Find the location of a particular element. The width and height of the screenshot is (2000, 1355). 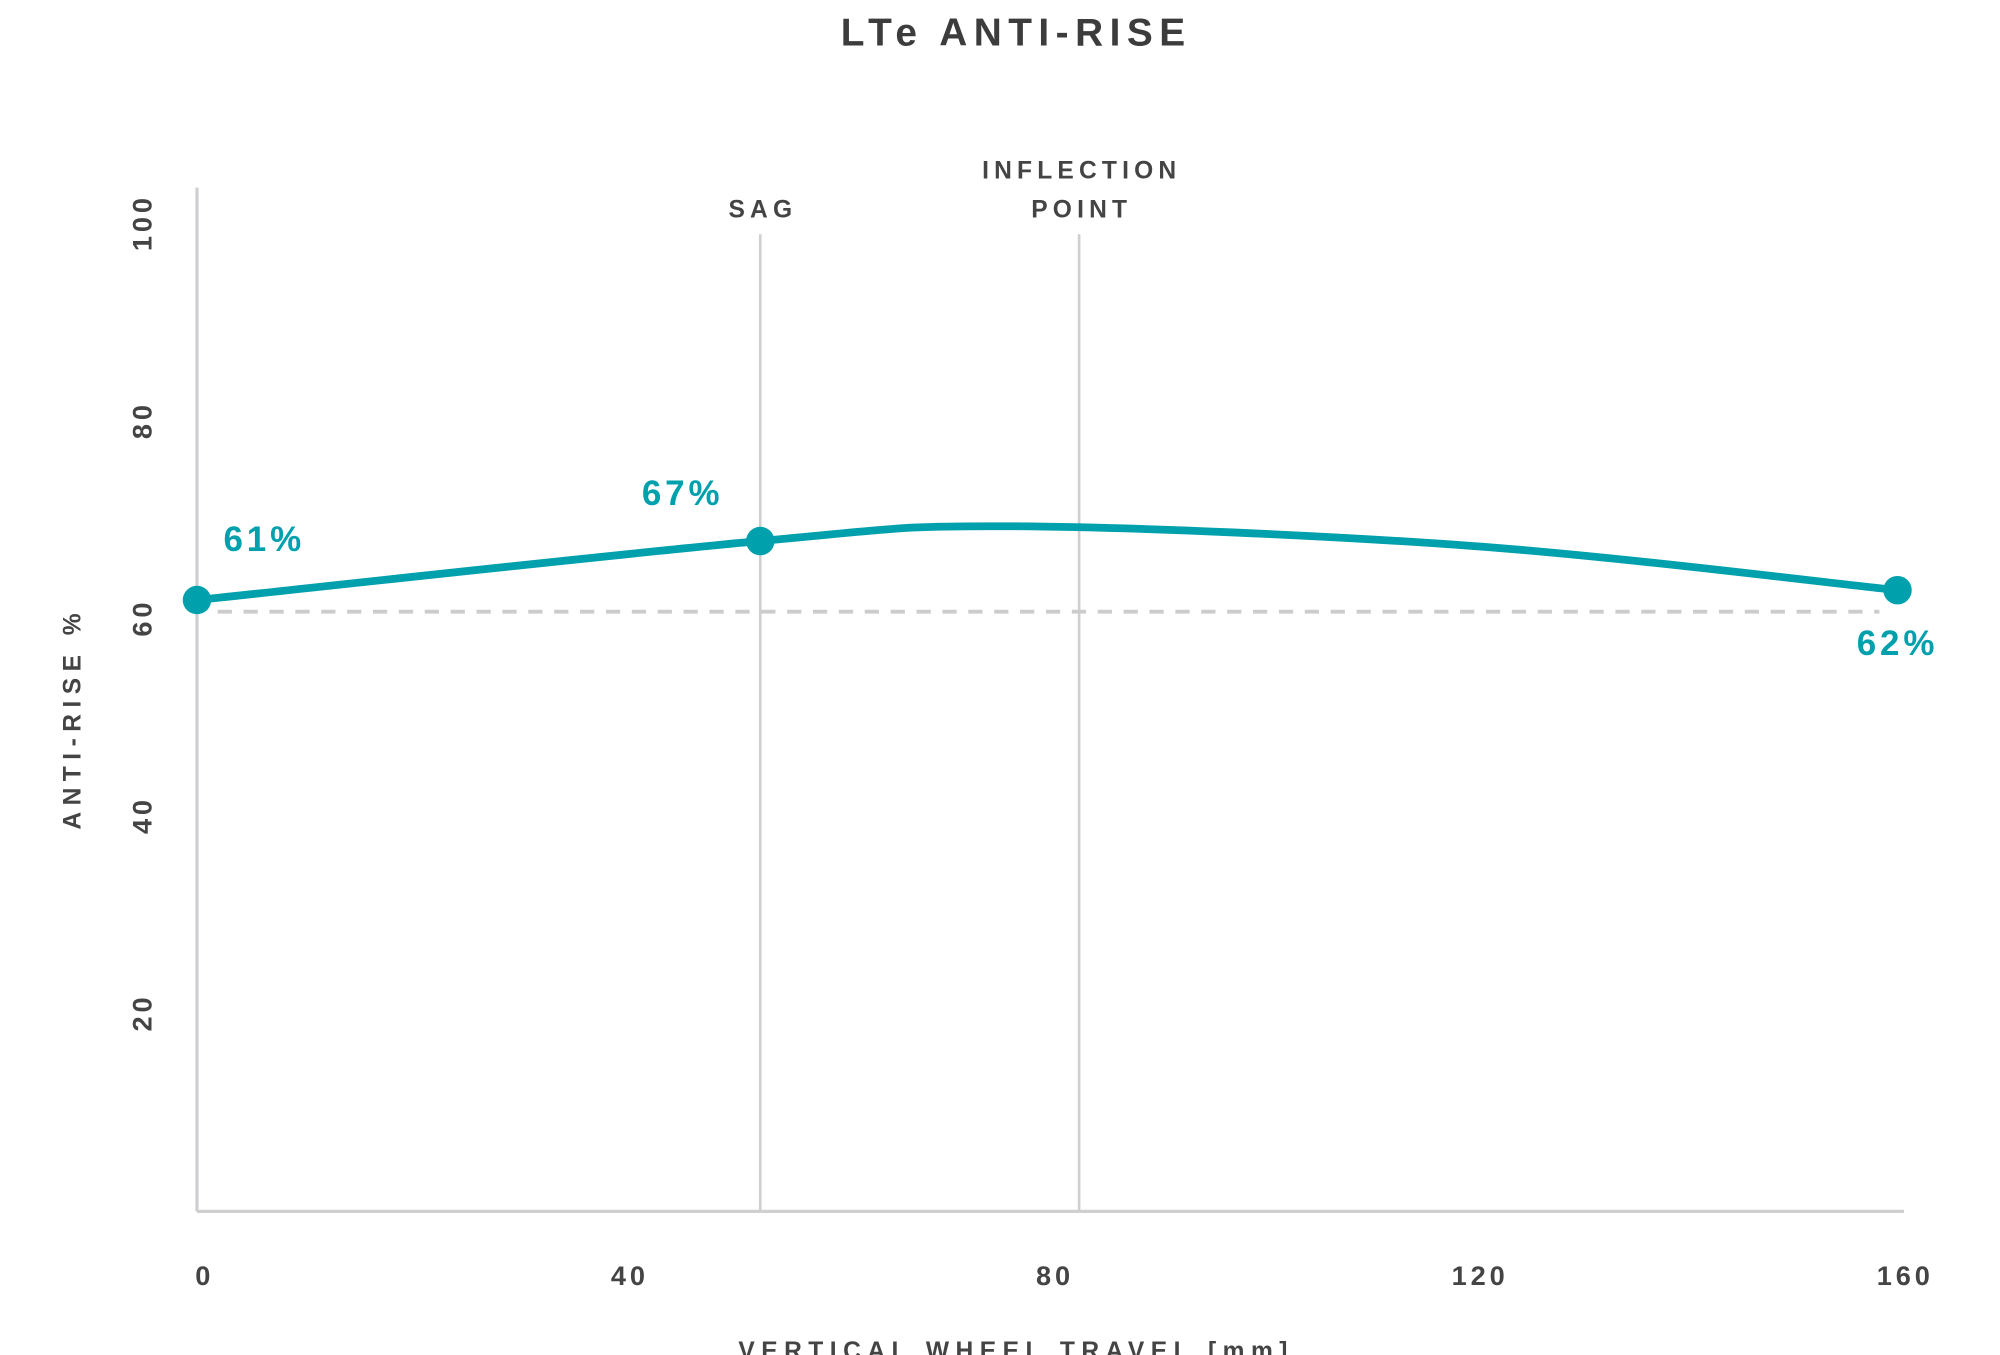

x-tick-label: 80 is located at coordinates (1055, 1275).